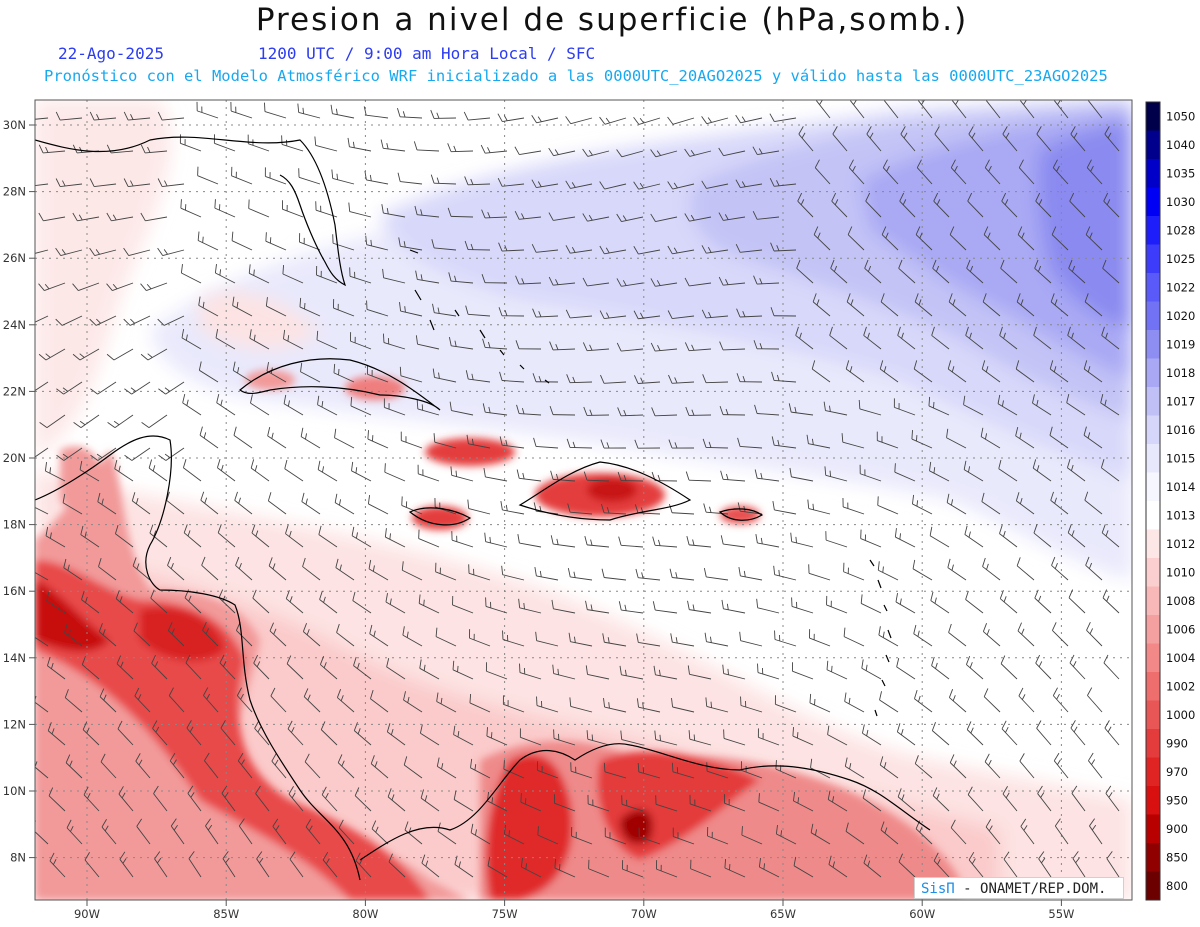 The height and width of the screenshot is (927, 1200). I want to click on lat-label: 28N, so click(14, 192).